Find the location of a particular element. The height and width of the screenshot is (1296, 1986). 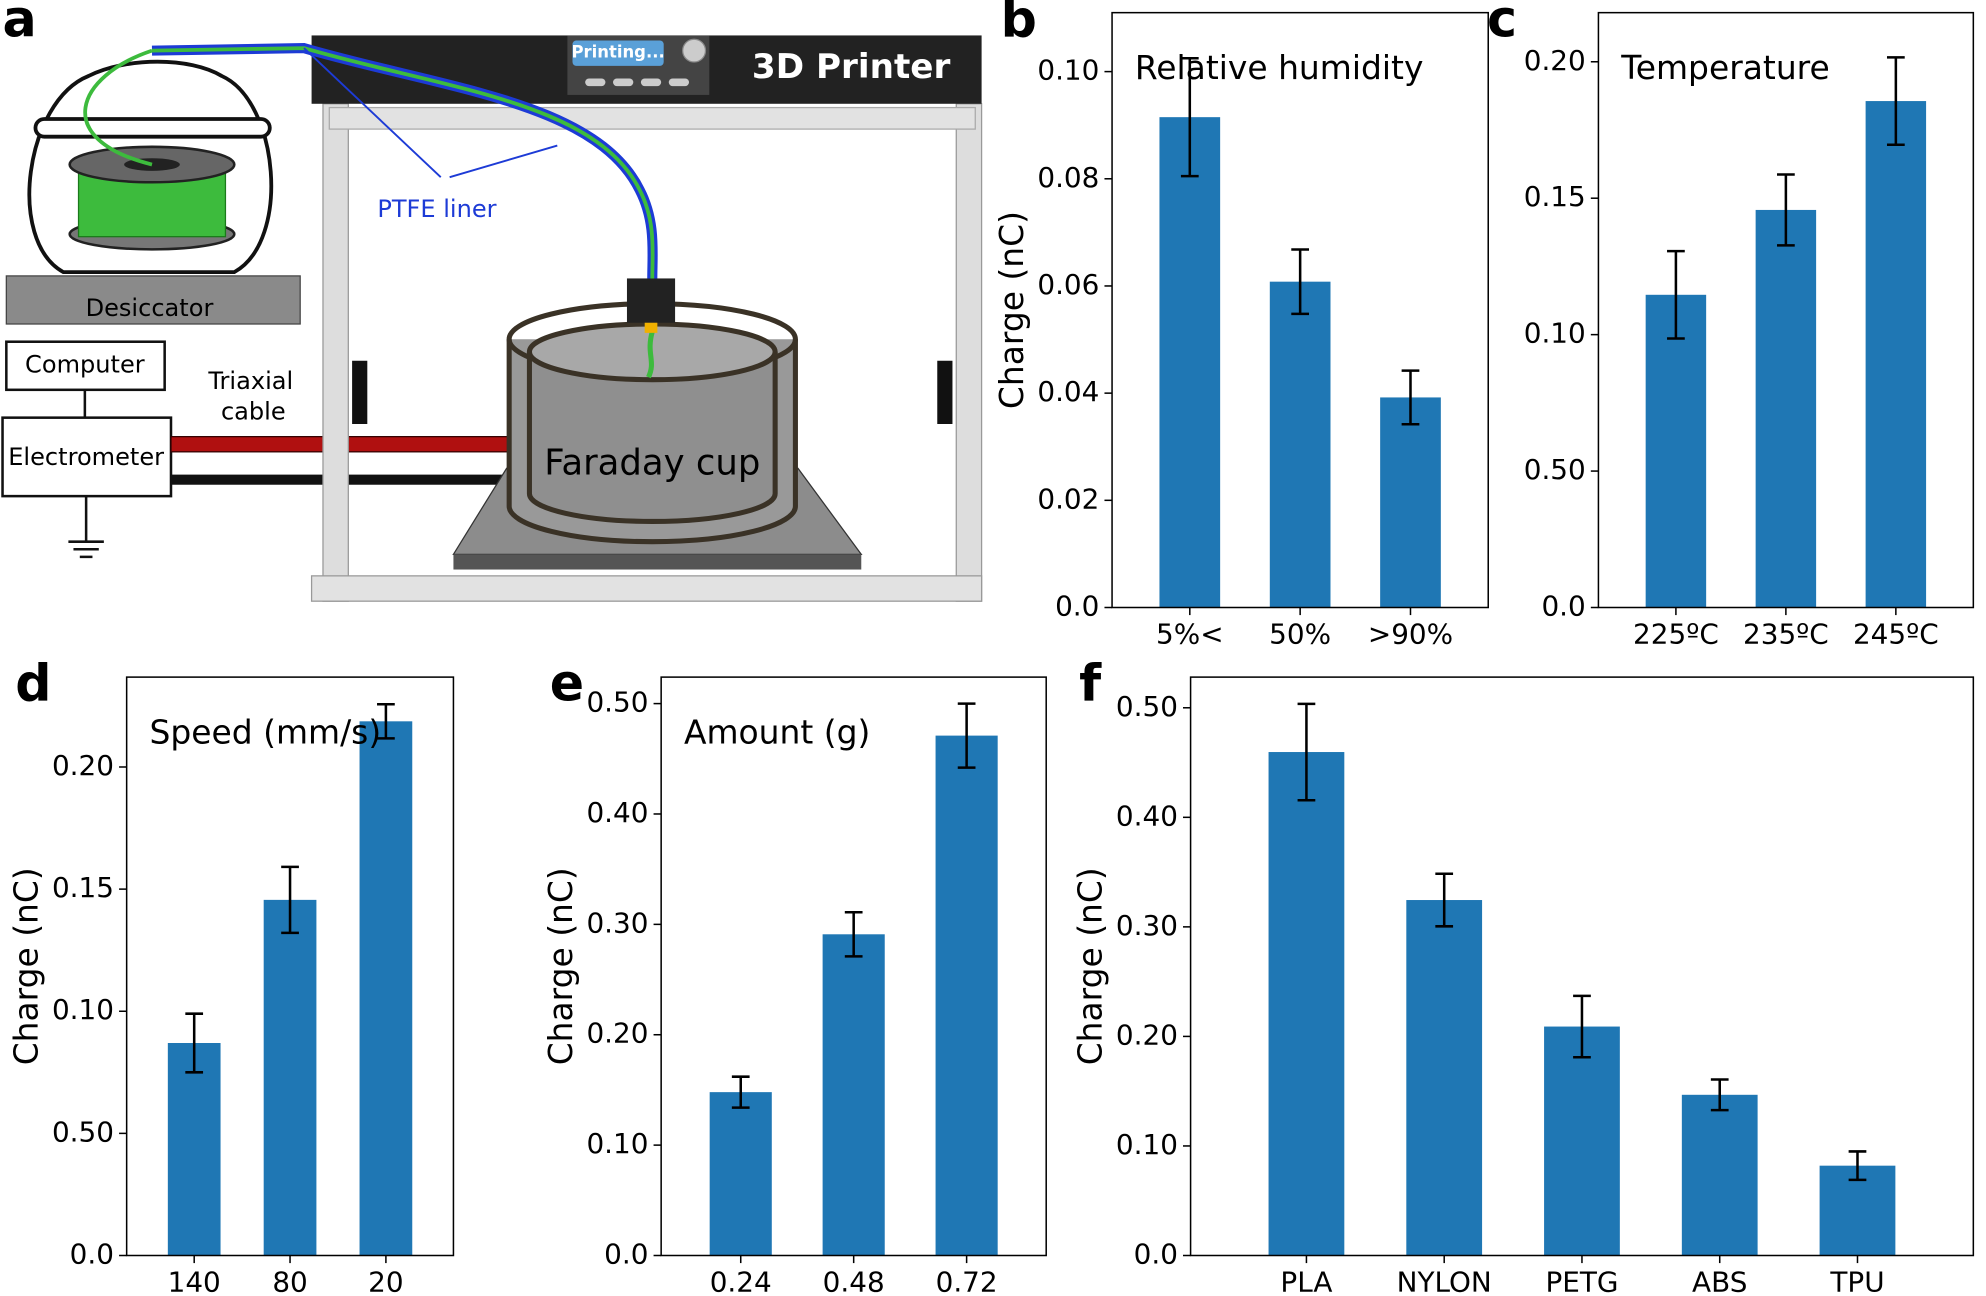

x-tick-label: 0.48 is located at coordinates (854, 1280).